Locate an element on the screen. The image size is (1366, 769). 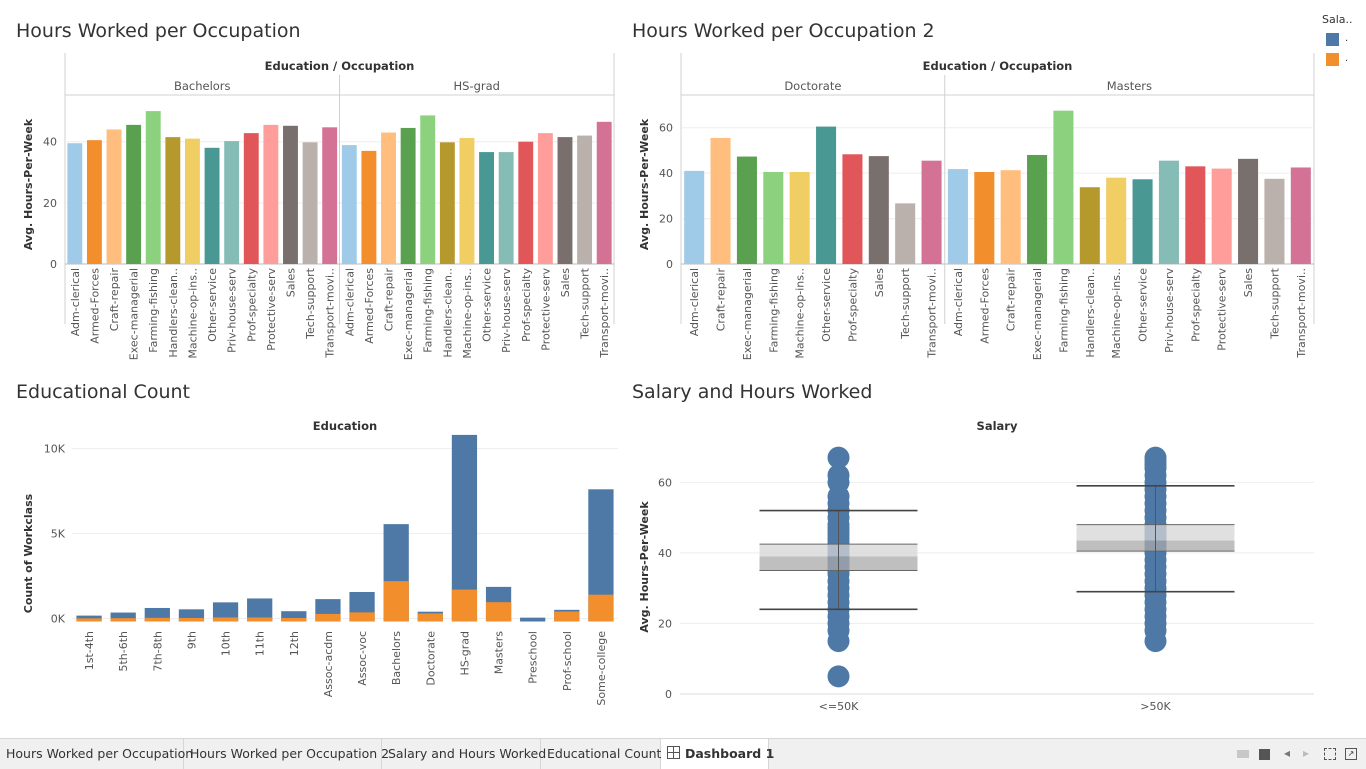
bar-hs-grad-machine-op-ins is located at coordinates (467, 201).